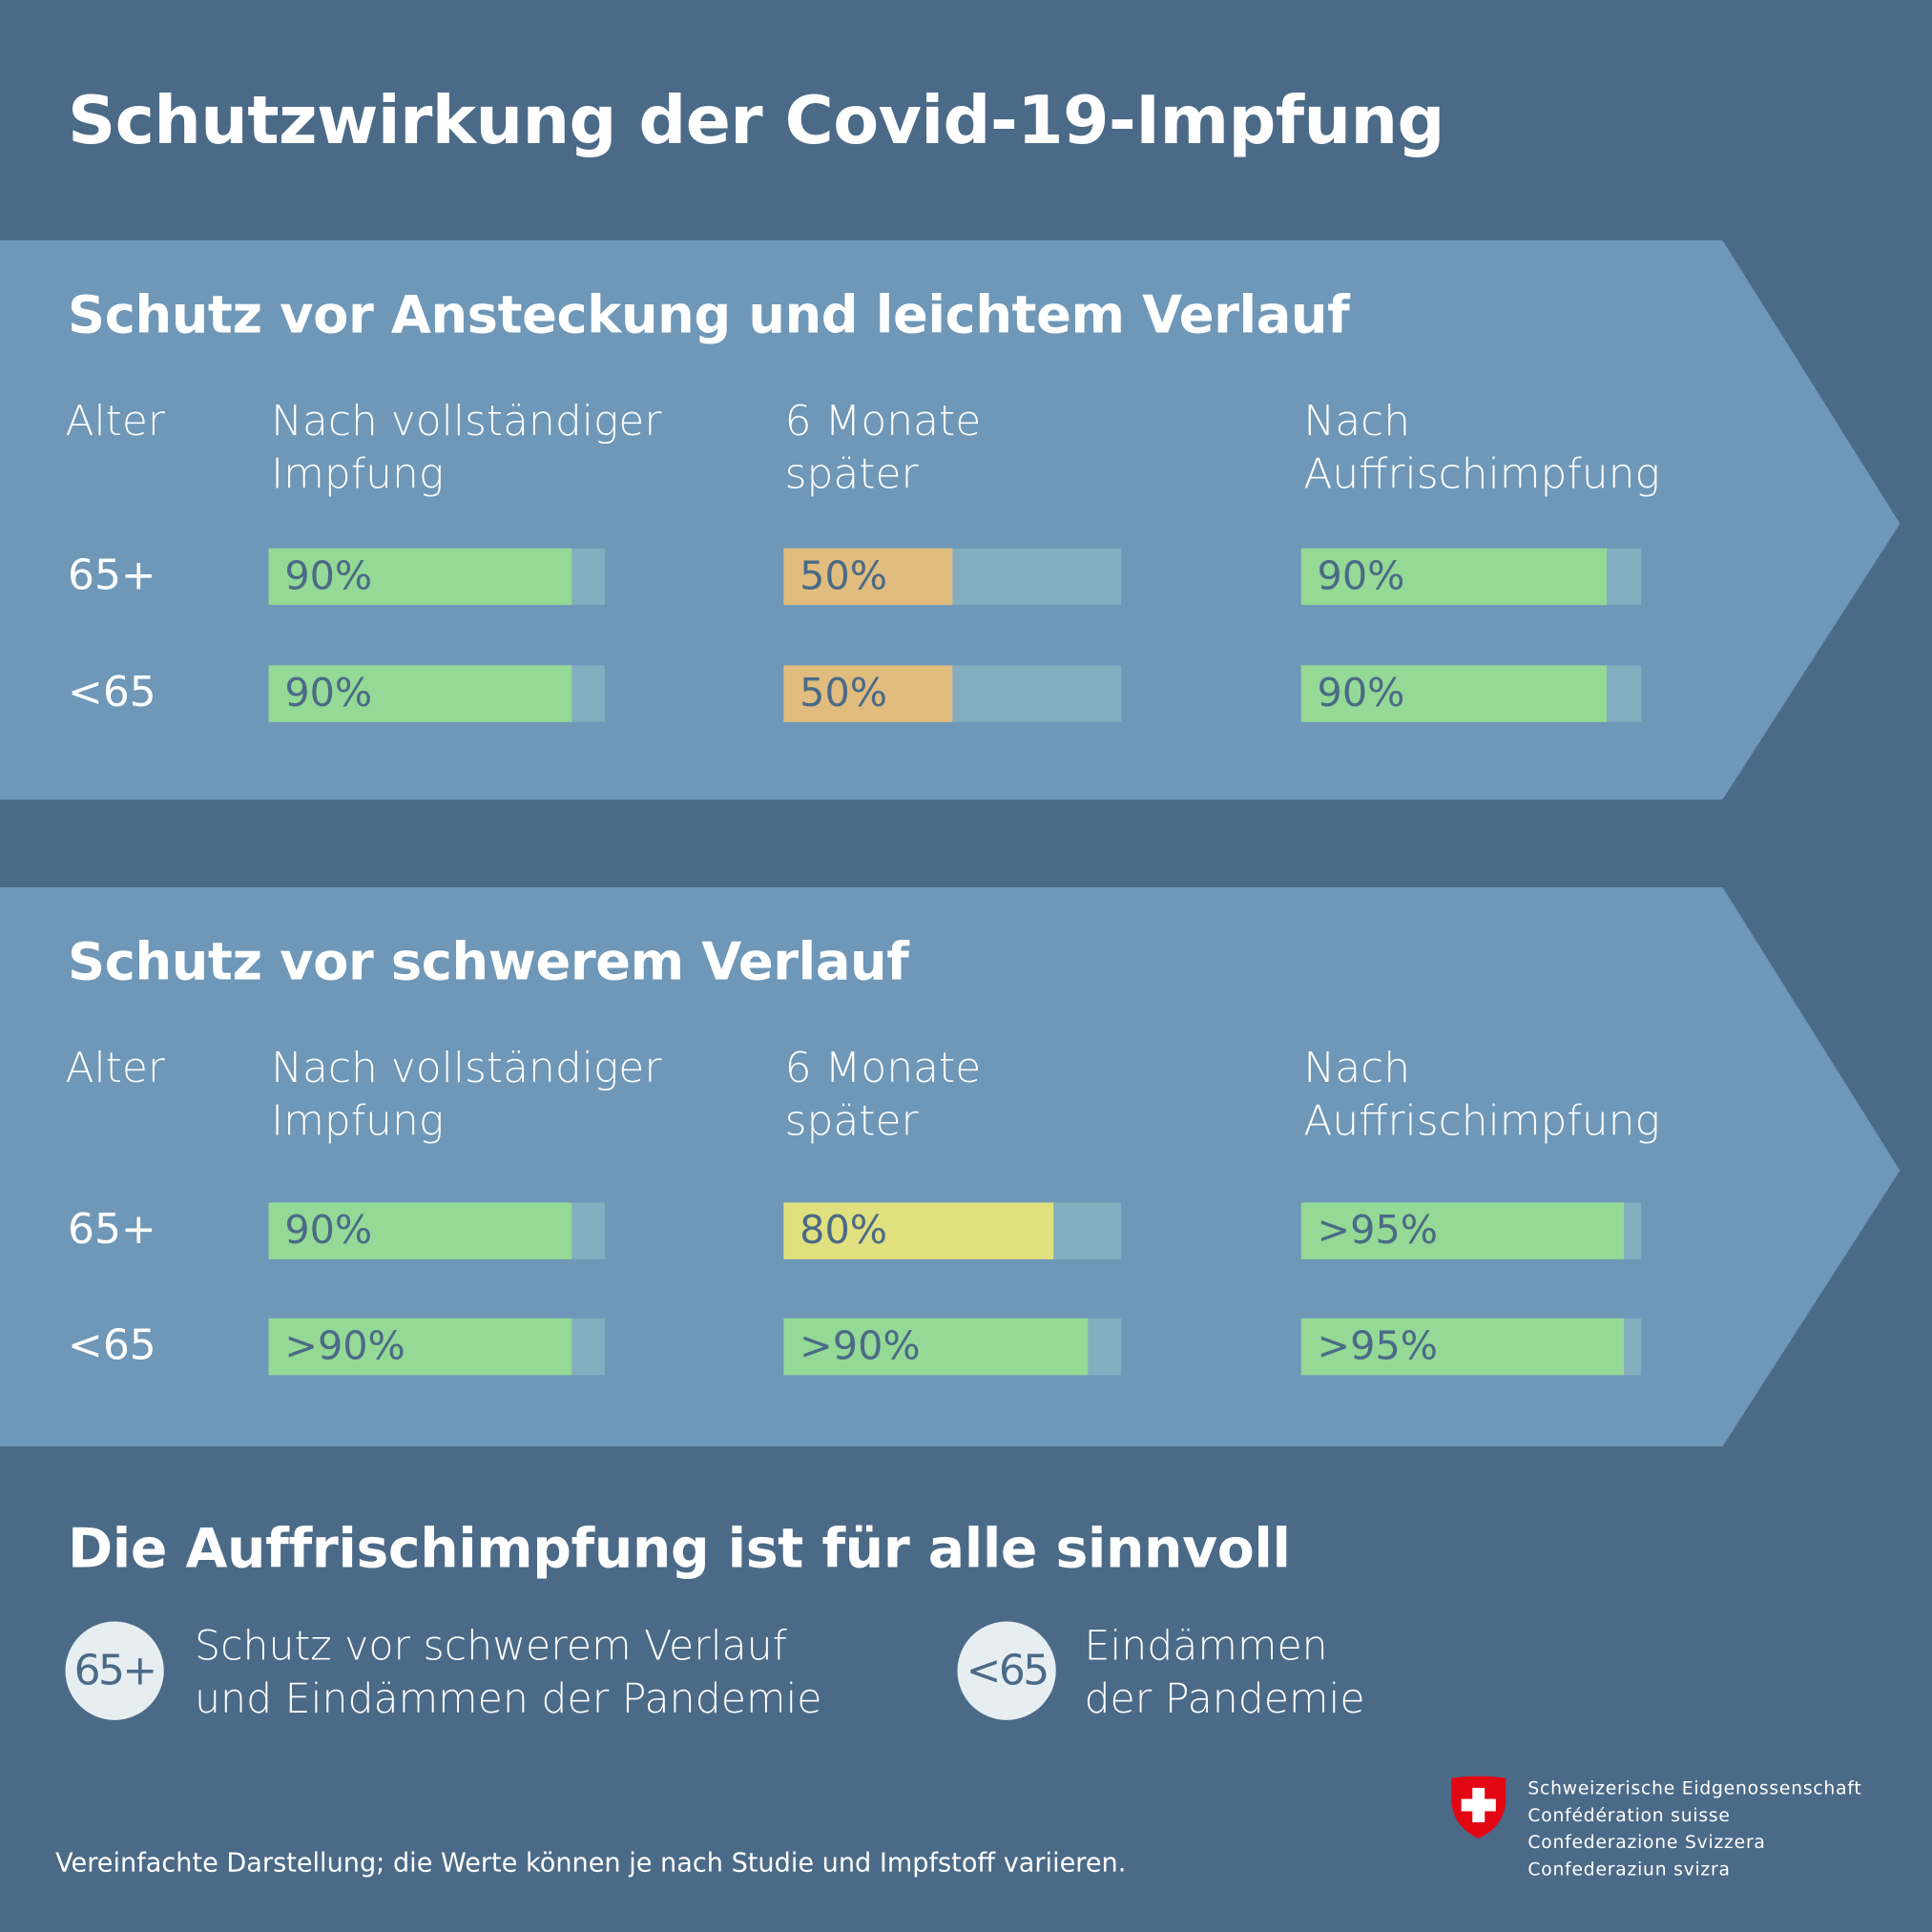 This screenshot has height=1932, width=1932. I want to click on age-badge-65plus: 65+, so click(114, 1670).